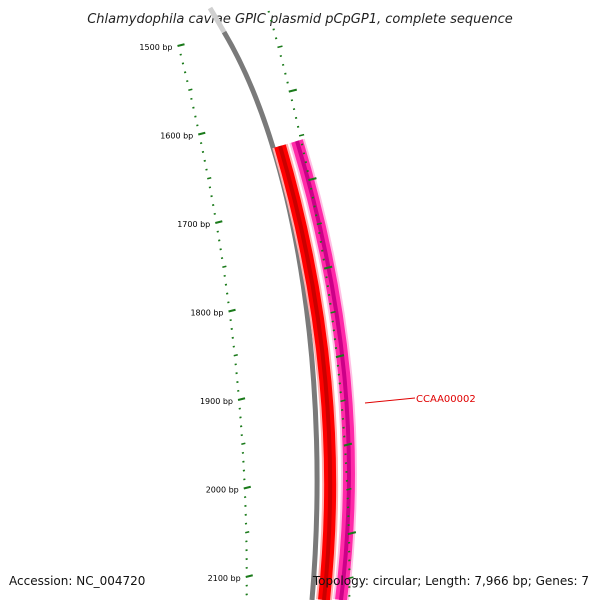 Image resolution: width=600 pixels, height=600 pixels. What do you see at coordinates (305, 372) in the screenshot?
I see `gene-forward-core` at bounding box center [305, 372].